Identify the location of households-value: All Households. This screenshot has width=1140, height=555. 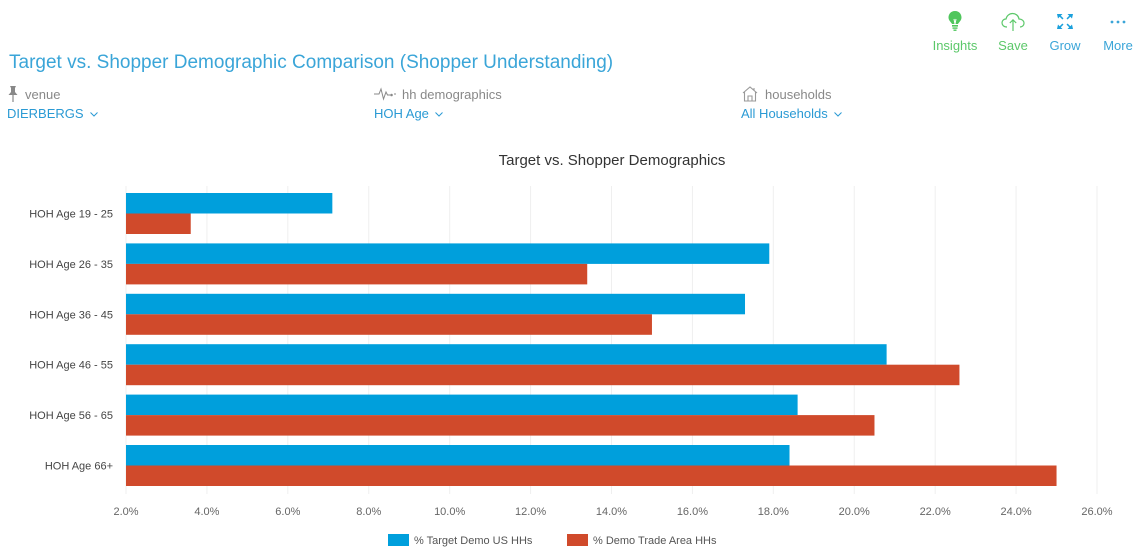
(784, 113).